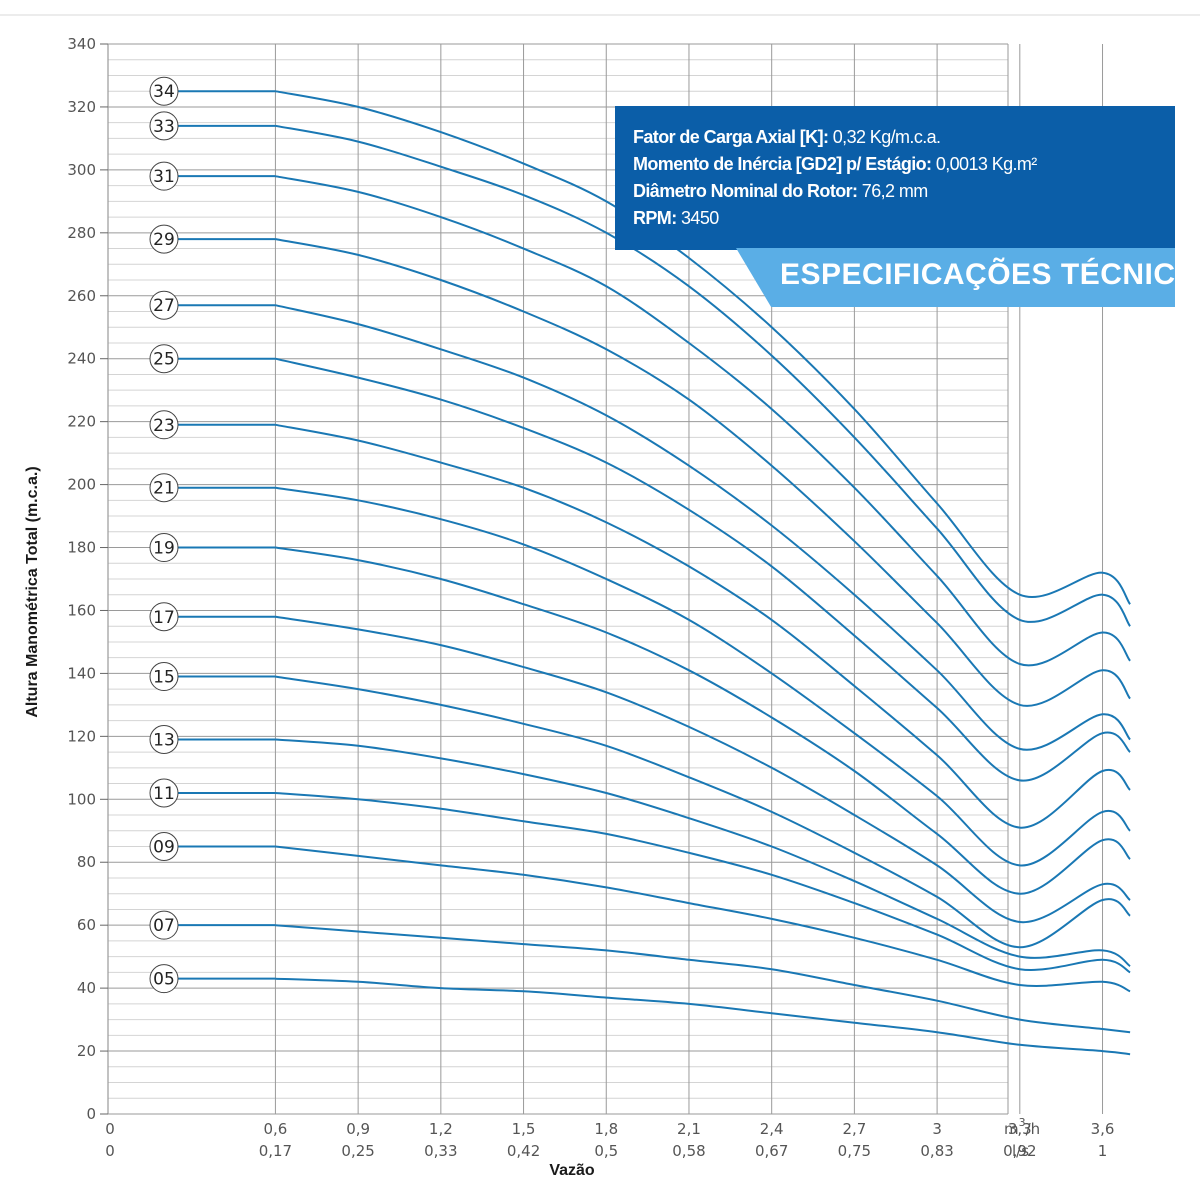 This screenshot has height=1200, width=1200. Describe the element at coordinates (358, 1129) in the screenshot. I see `x-tick-label-m3h: 0,9` at that location.